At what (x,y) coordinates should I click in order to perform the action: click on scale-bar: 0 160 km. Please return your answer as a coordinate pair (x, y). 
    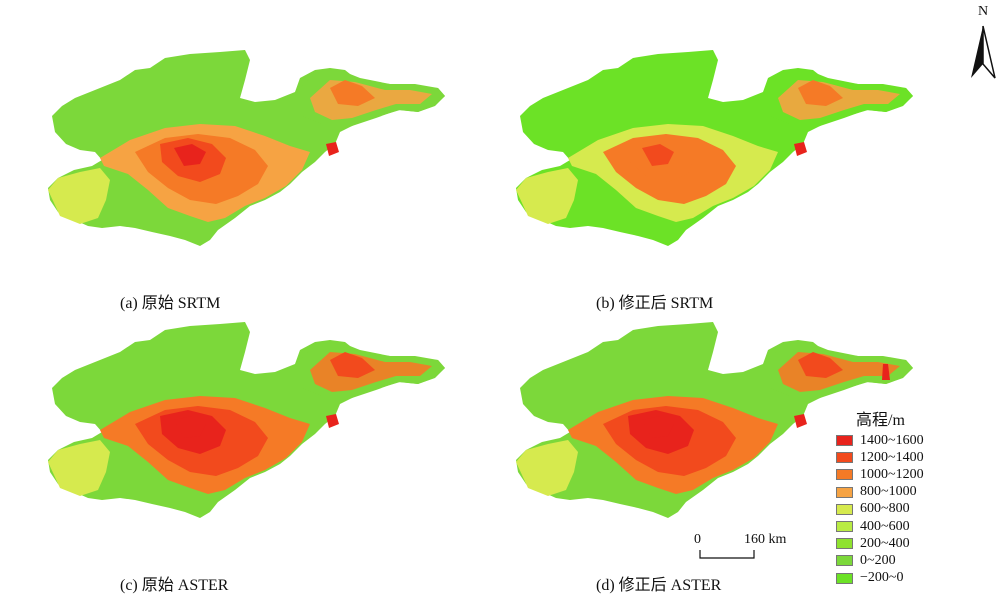
    Looking at the image, I should click on (745, 547).